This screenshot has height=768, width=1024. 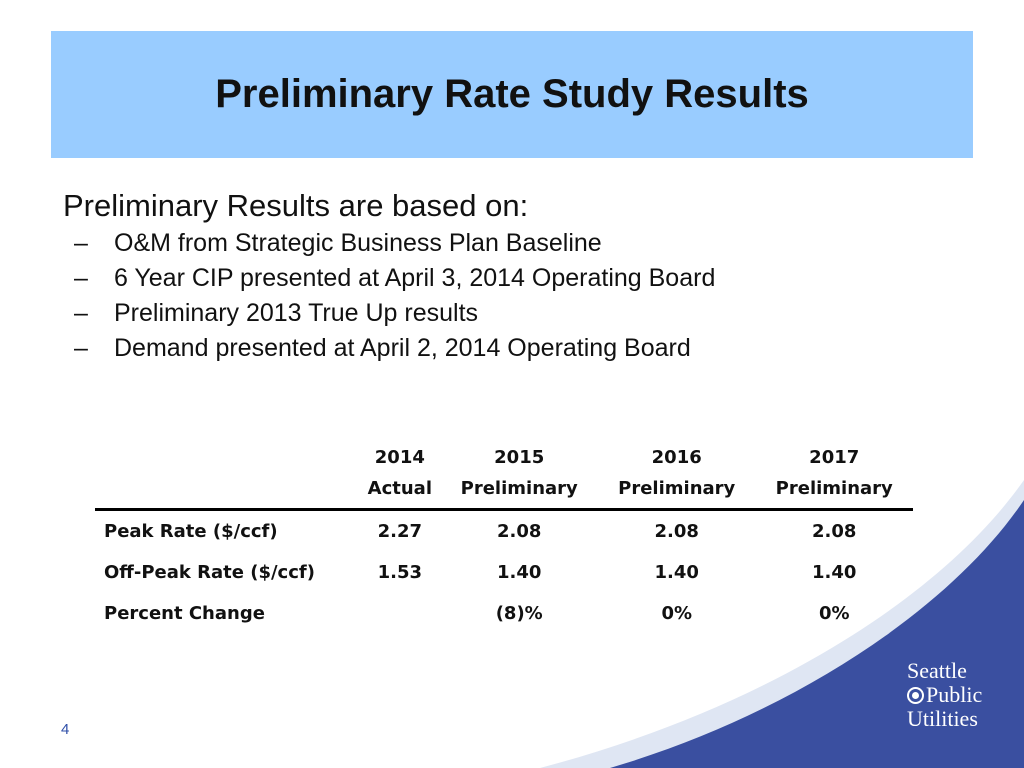 What do you see at coordinates (519, 613) in the screenshot?
I see `cell-value: (8)%` at bounding box center [519, 613].